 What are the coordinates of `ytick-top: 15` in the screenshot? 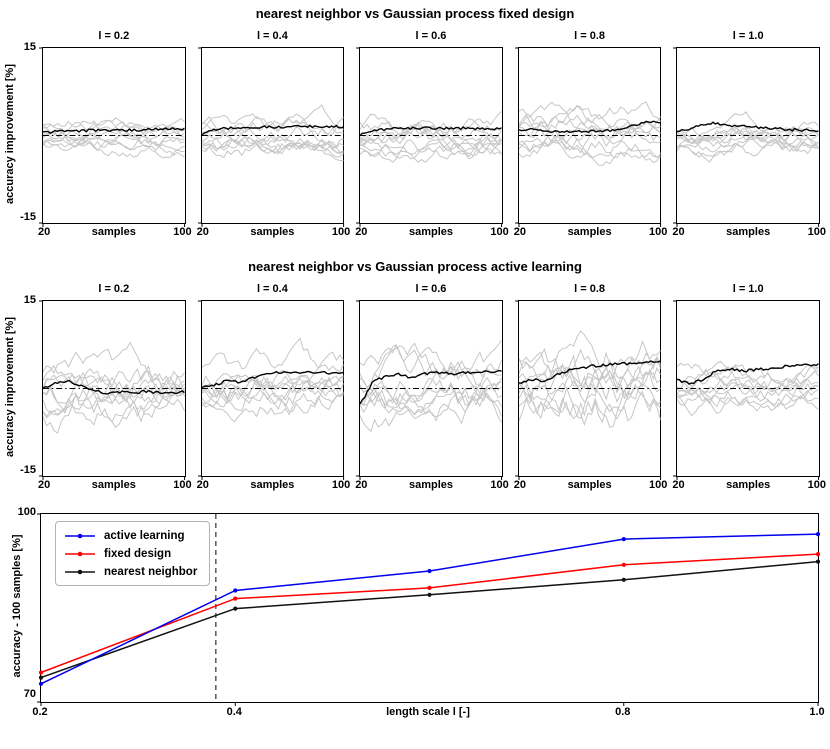 It's located at (29, 47).